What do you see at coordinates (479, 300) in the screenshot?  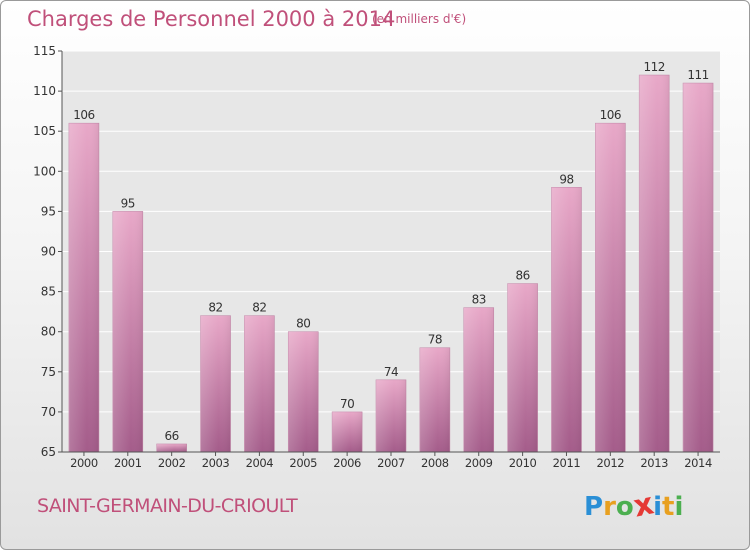 I see `value-label-2009: 83` at bounding box center [479, 300].